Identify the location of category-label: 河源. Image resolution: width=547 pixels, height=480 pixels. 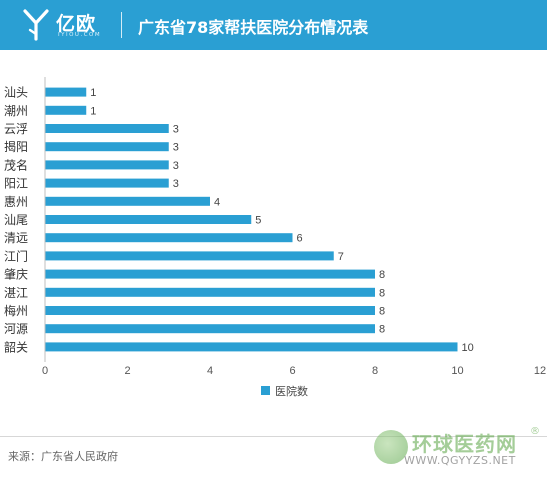
(16, 329).